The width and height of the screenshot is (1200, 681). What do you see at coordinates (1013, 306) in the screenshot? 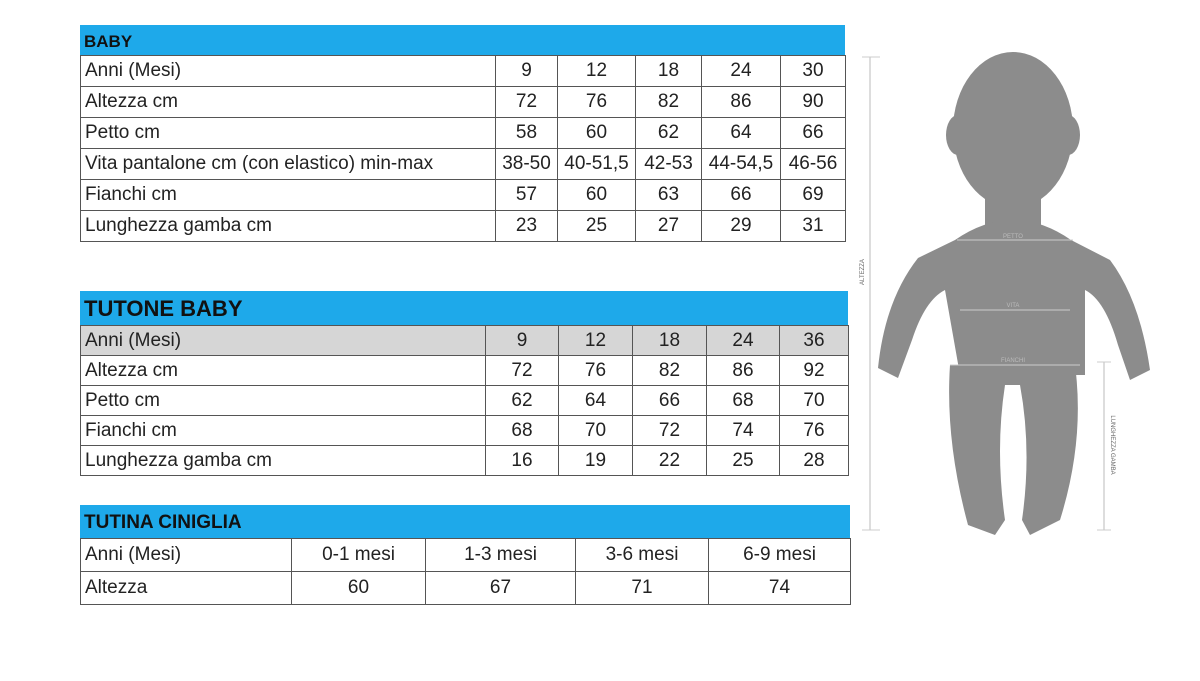
I see `vita-label: VITA` at bounding box center [1013, 306].